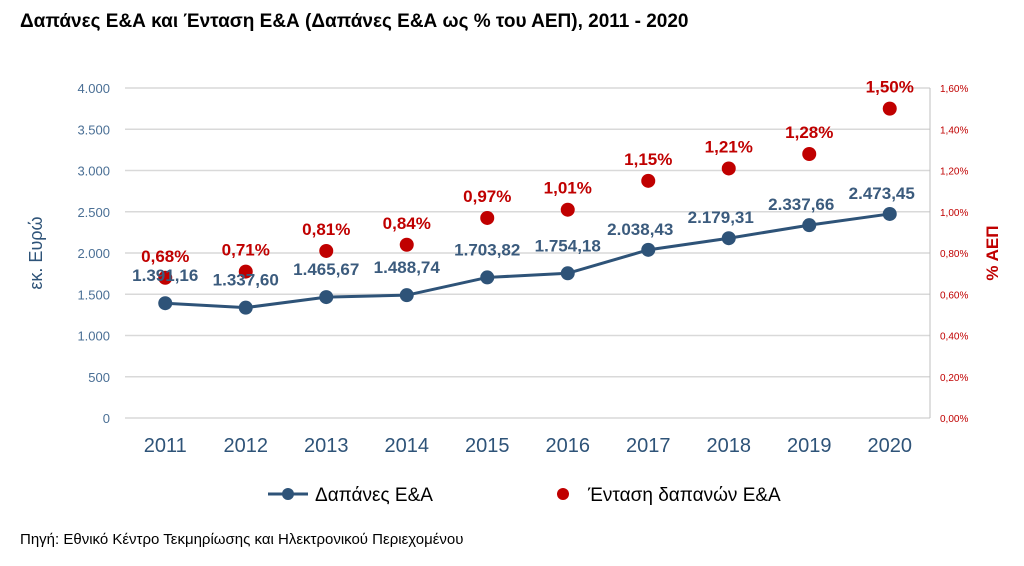 This screenshot has width=1024, height=566. I want to click on y2-tick-label: 1,60%, so click(954, 89).